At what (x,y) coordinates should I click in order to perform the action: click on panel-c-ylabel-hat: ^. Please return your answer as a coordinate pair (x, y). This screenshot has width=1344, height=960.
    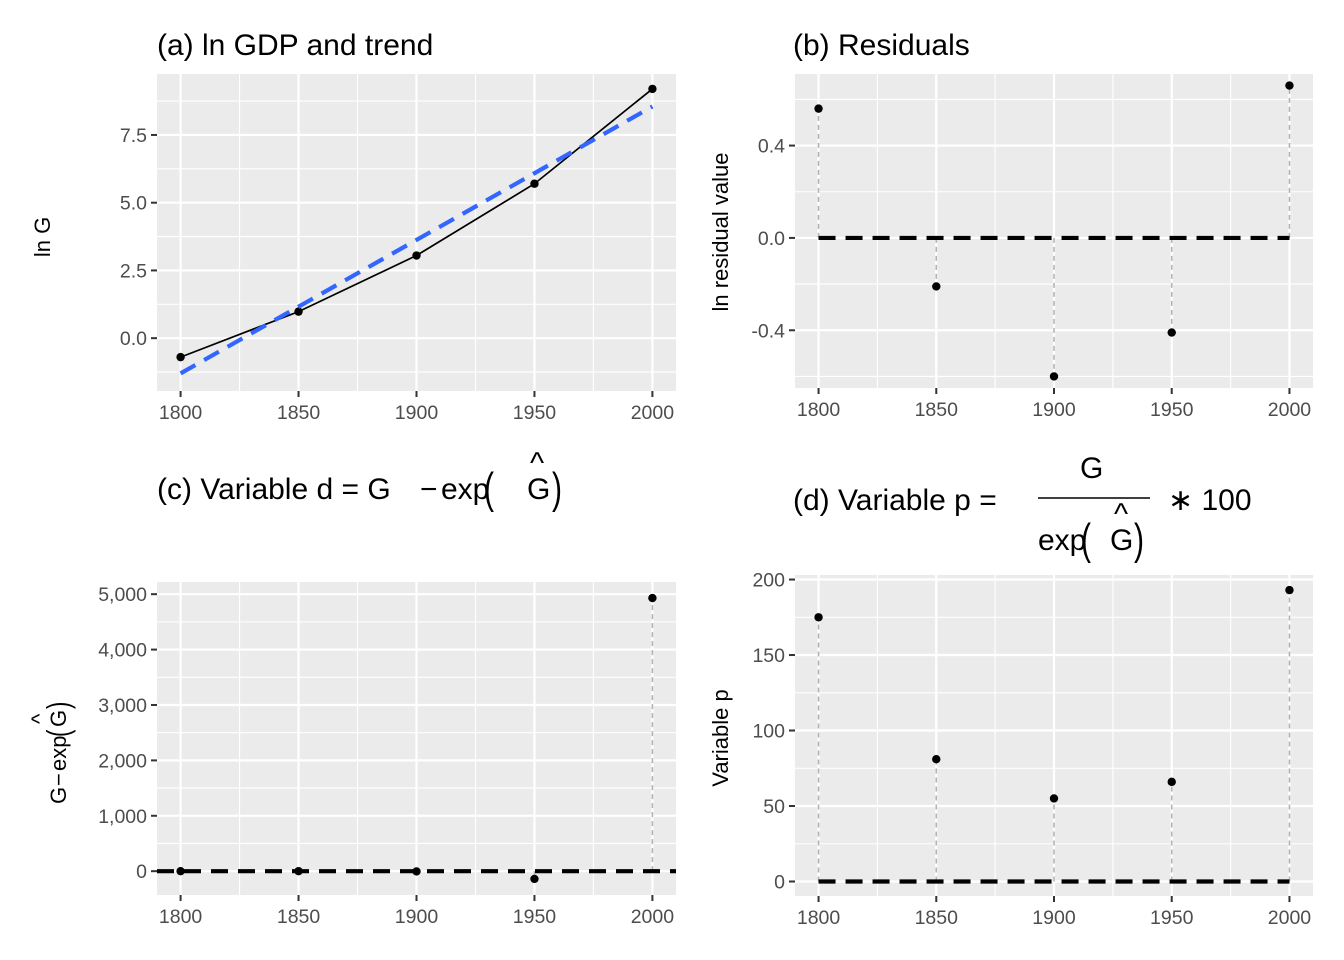
    Looking at the image, I should click on (39, 718).